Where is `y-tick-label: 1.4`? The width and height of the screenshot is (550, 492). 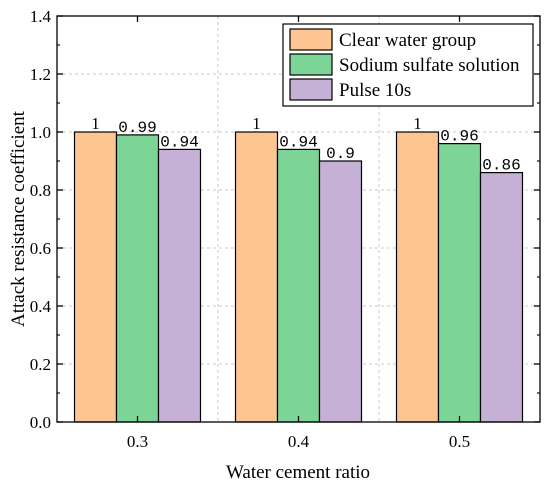 y-tick-label: 1.4 is located at coordinates (41, 16).